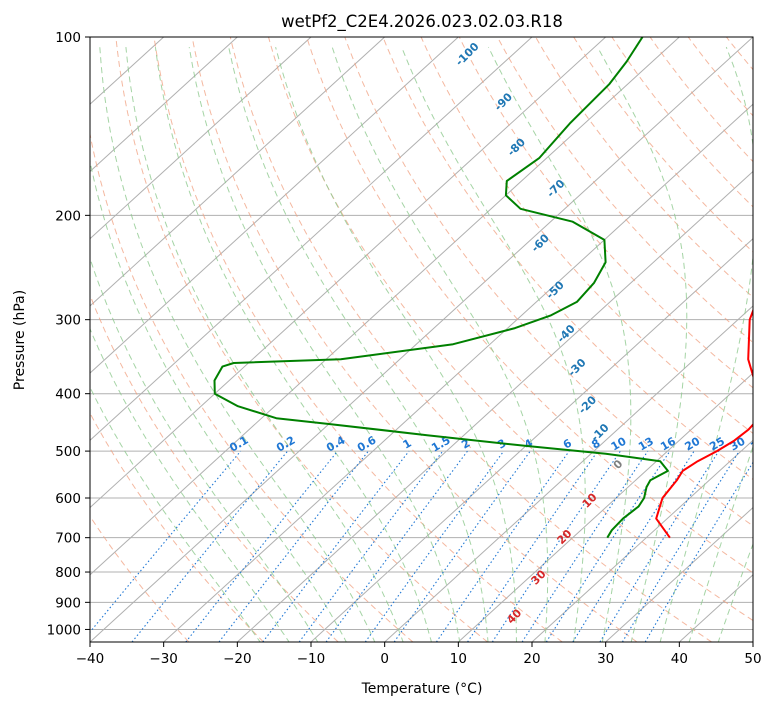  What do you see at coordinates (68, 216) in the screenshot?
I see `y-tick-label: 200` at bounding box center [68, 216].